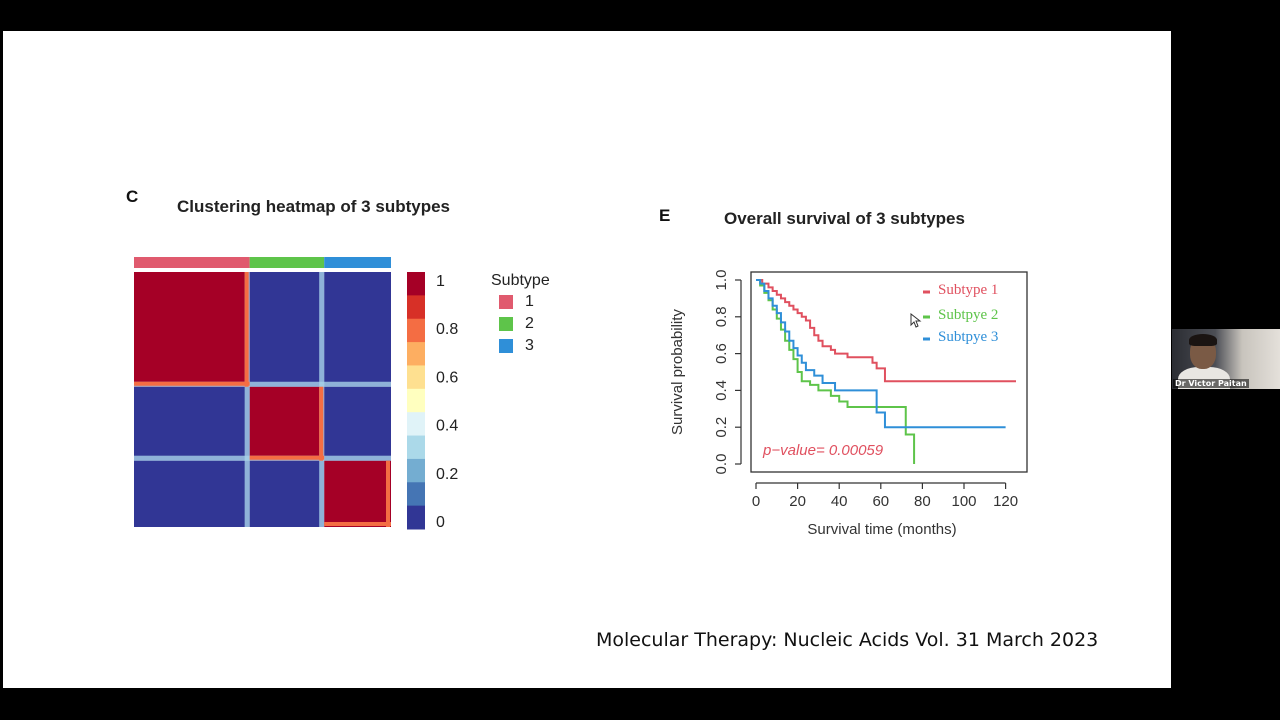 Image resolution: width=1280 pixels, height=720 pixels. What do you see at coordinates (963, 501) in the screenshot?
I see `x-tick-label: 100` at bounding box center [963, 501].